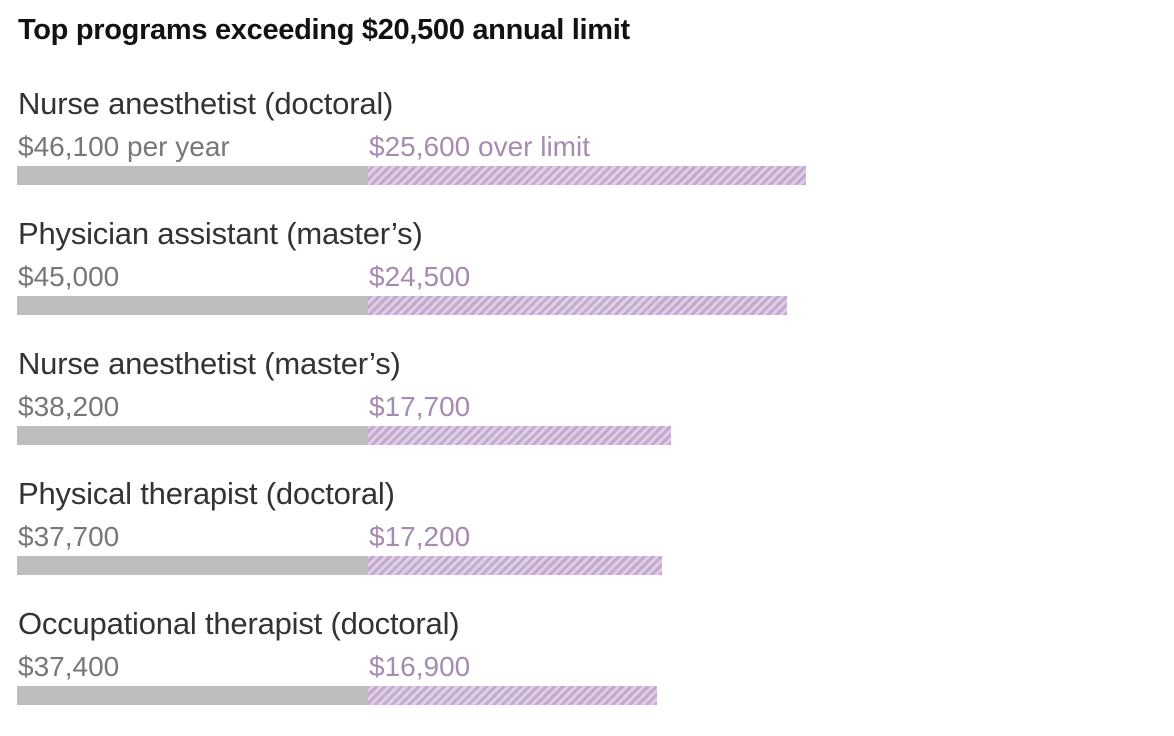  I want to click on total-value-label: $46,100 per year, so click(124, 146).